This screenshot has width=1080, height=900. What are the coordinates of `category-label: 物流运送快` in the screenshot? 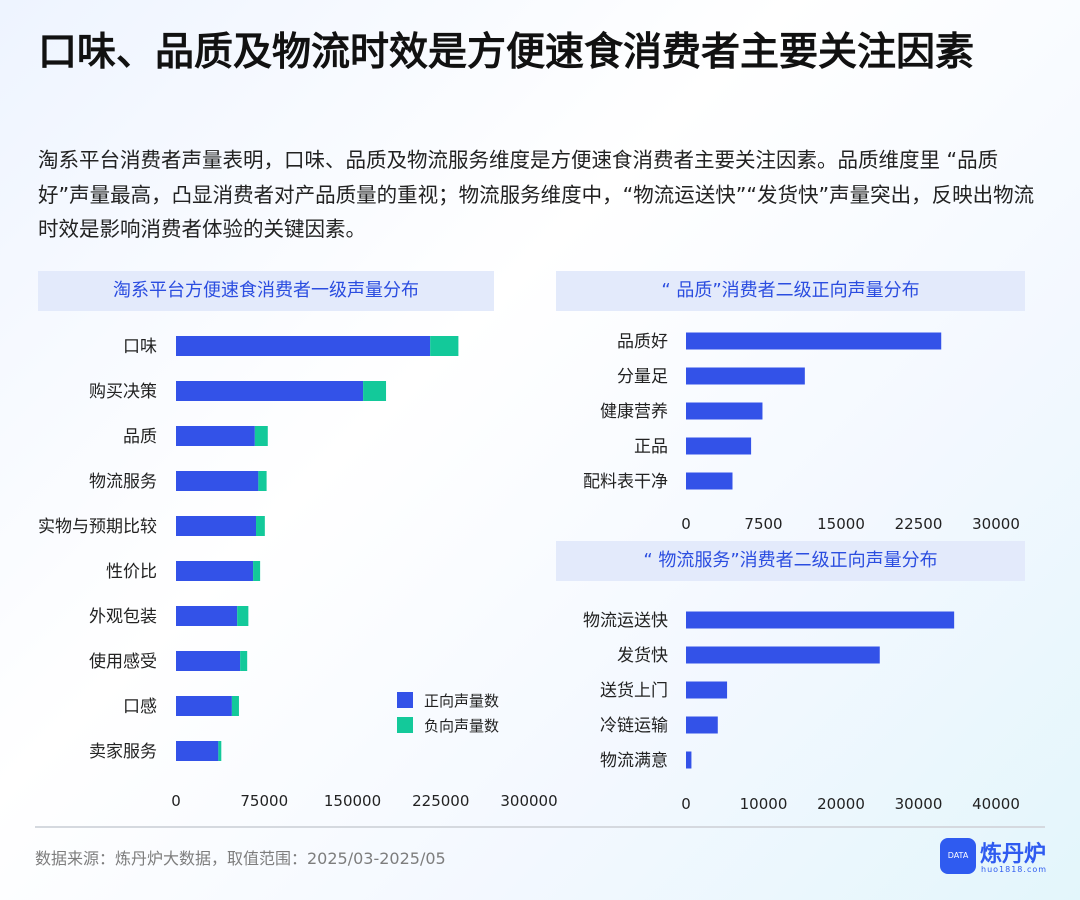 It's located at (625, 621).